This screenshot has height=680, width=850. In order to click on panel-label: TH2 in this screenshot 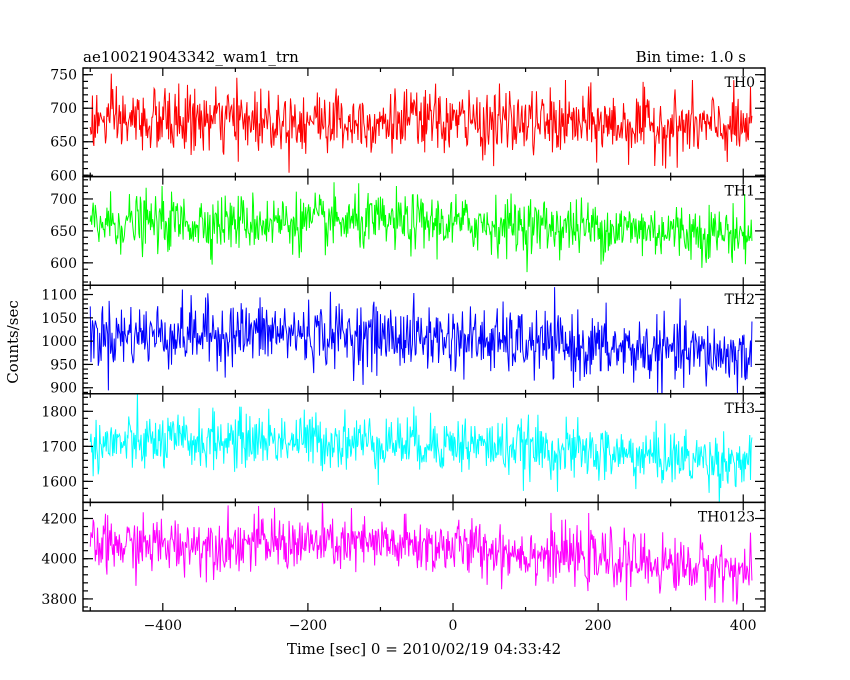, I will do `click(740, 300)`.